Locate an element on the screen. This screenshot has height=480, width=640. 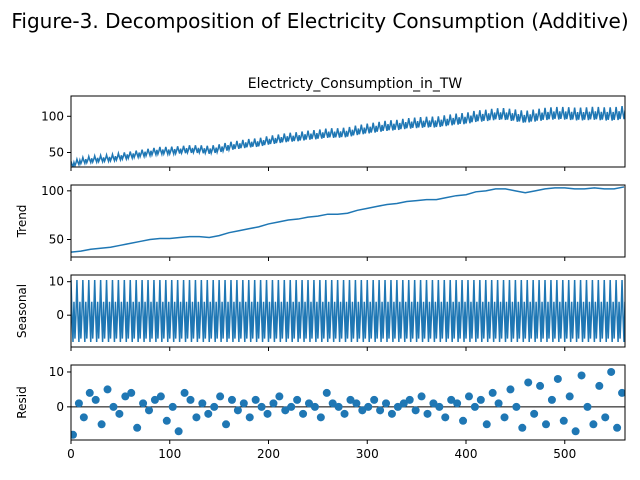
x-tick-label: 400 is located at coordinates (466, 454).